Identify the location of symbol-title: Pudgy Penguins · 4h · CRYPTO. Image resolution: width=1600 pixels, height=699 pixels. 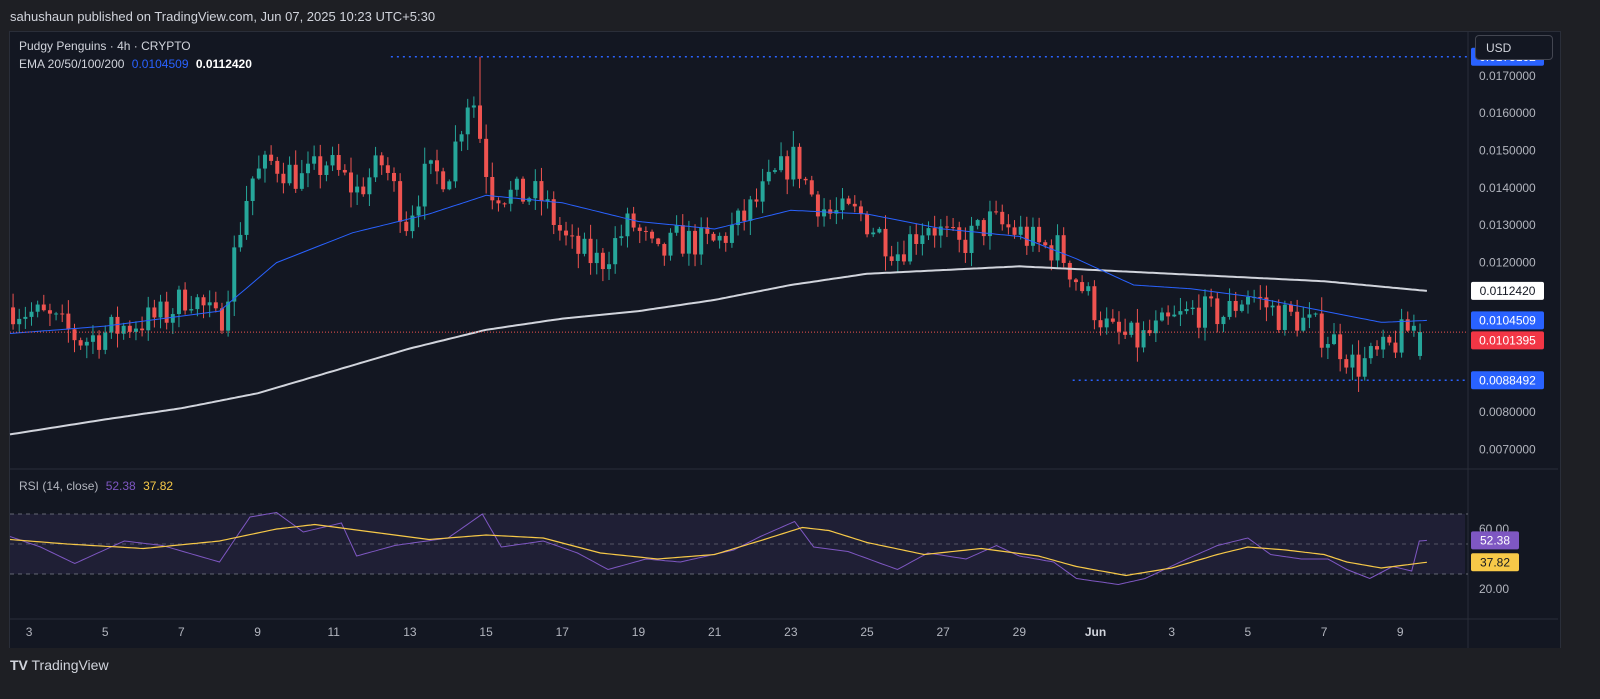
(105, 46).